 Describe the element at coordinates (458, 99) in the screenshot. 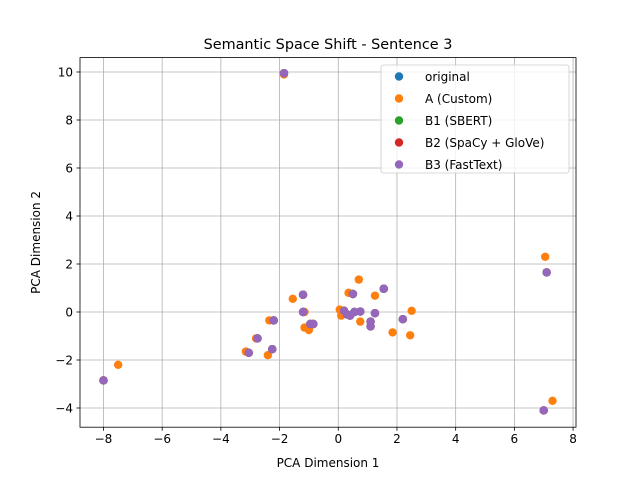

I see `legend-label: A (Custom)` at that location.